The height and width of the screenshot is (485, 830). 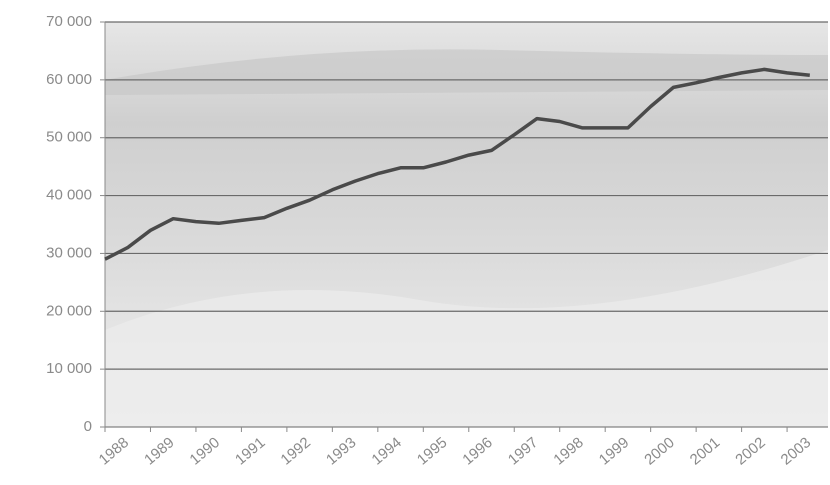 What do you see at coordinates (69, 195) in the screenshot?
I see `y-tick-label: 40 000` at bounding box center [69, 195].